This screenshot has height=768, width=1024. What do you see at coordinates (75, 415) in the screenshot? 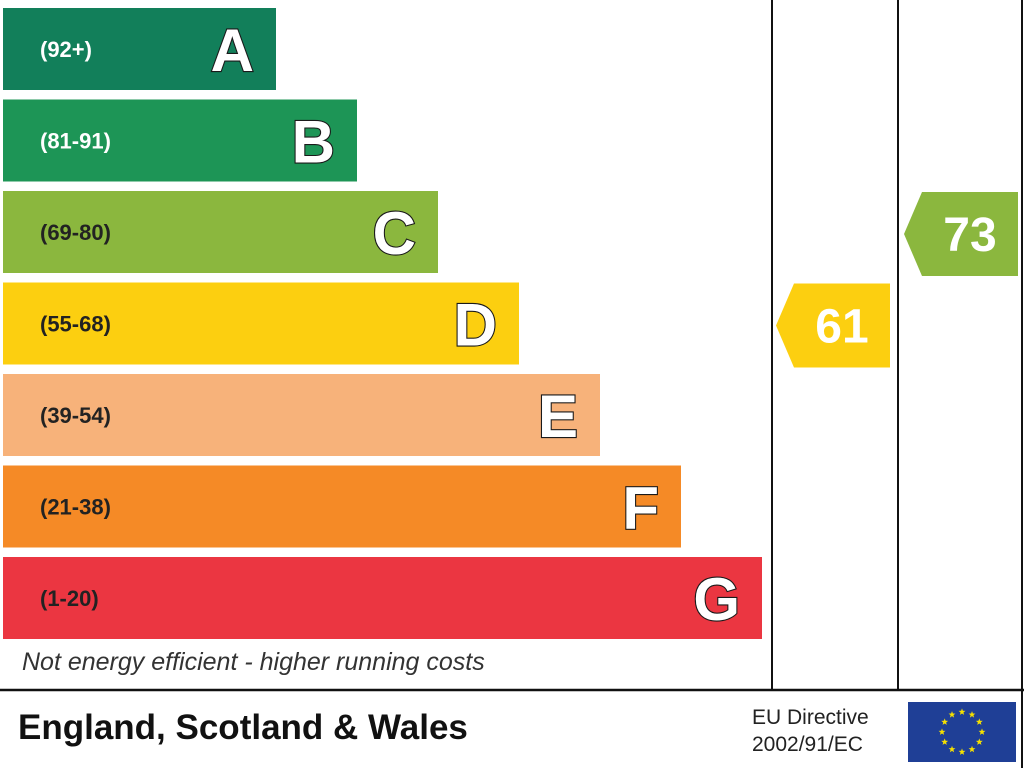
I see `band-range-e: (39-54)` at bounding box center [75, 415].